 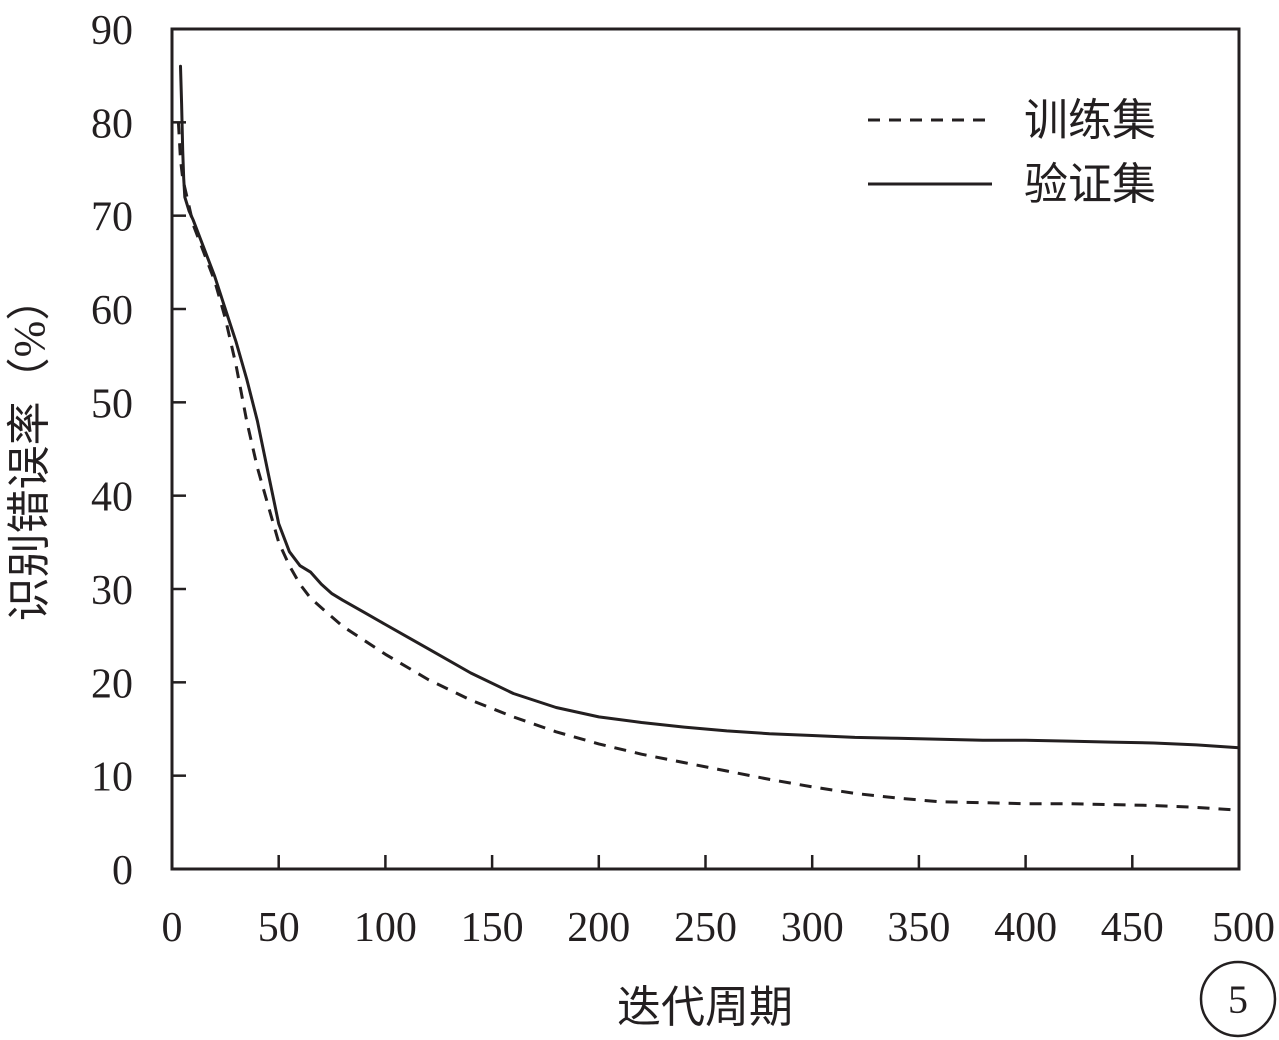 What do you see at coordinates (598, 928) in the screenshot?
I see `x-tick-label: 200` at bounding box center [598, 928].